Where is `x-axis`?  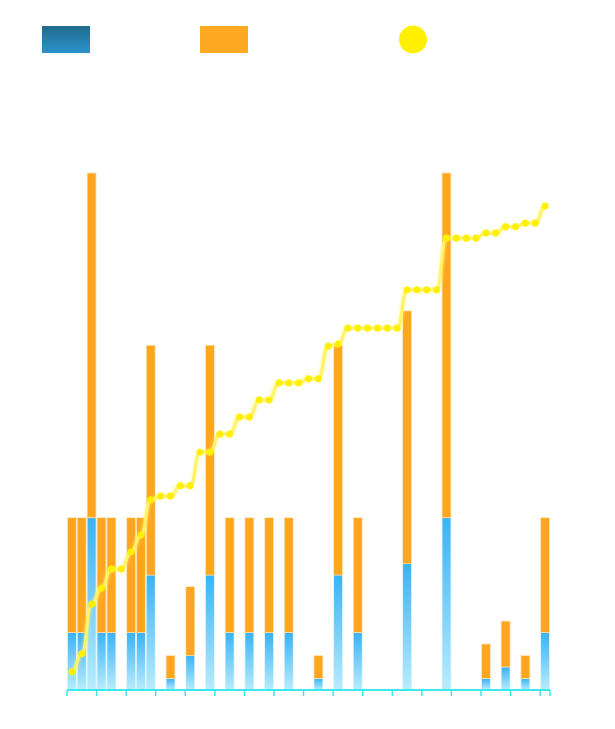
x-axis is located at coordinates (308, 692).